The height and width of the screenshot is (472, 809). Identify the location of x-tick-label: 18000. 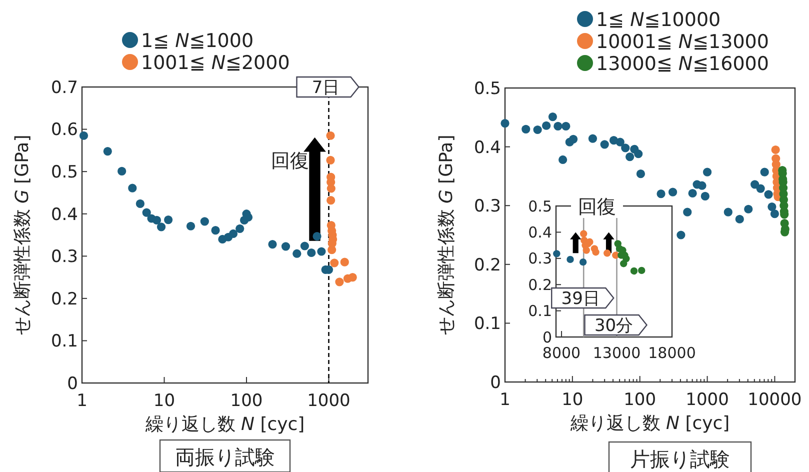
(672, 353).